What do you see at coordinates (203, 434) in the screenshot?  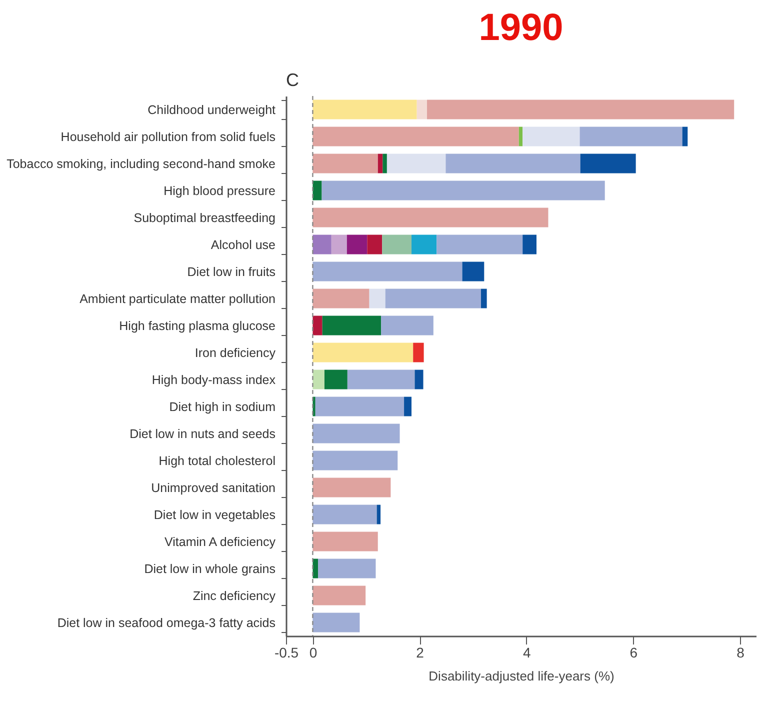 I see `y-tick-label: Diet low in nuts and seeds` at bounding box center [203, 434].